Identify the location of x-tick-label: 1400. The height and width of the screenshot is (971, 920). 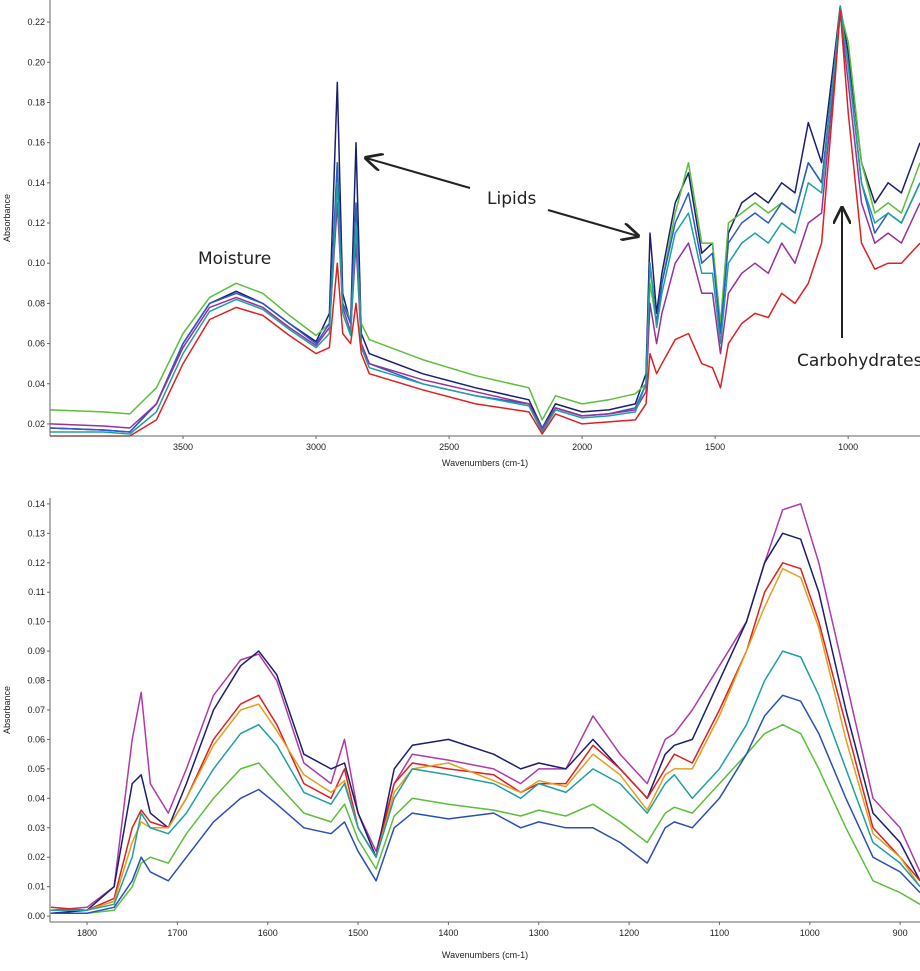
(448, 933).